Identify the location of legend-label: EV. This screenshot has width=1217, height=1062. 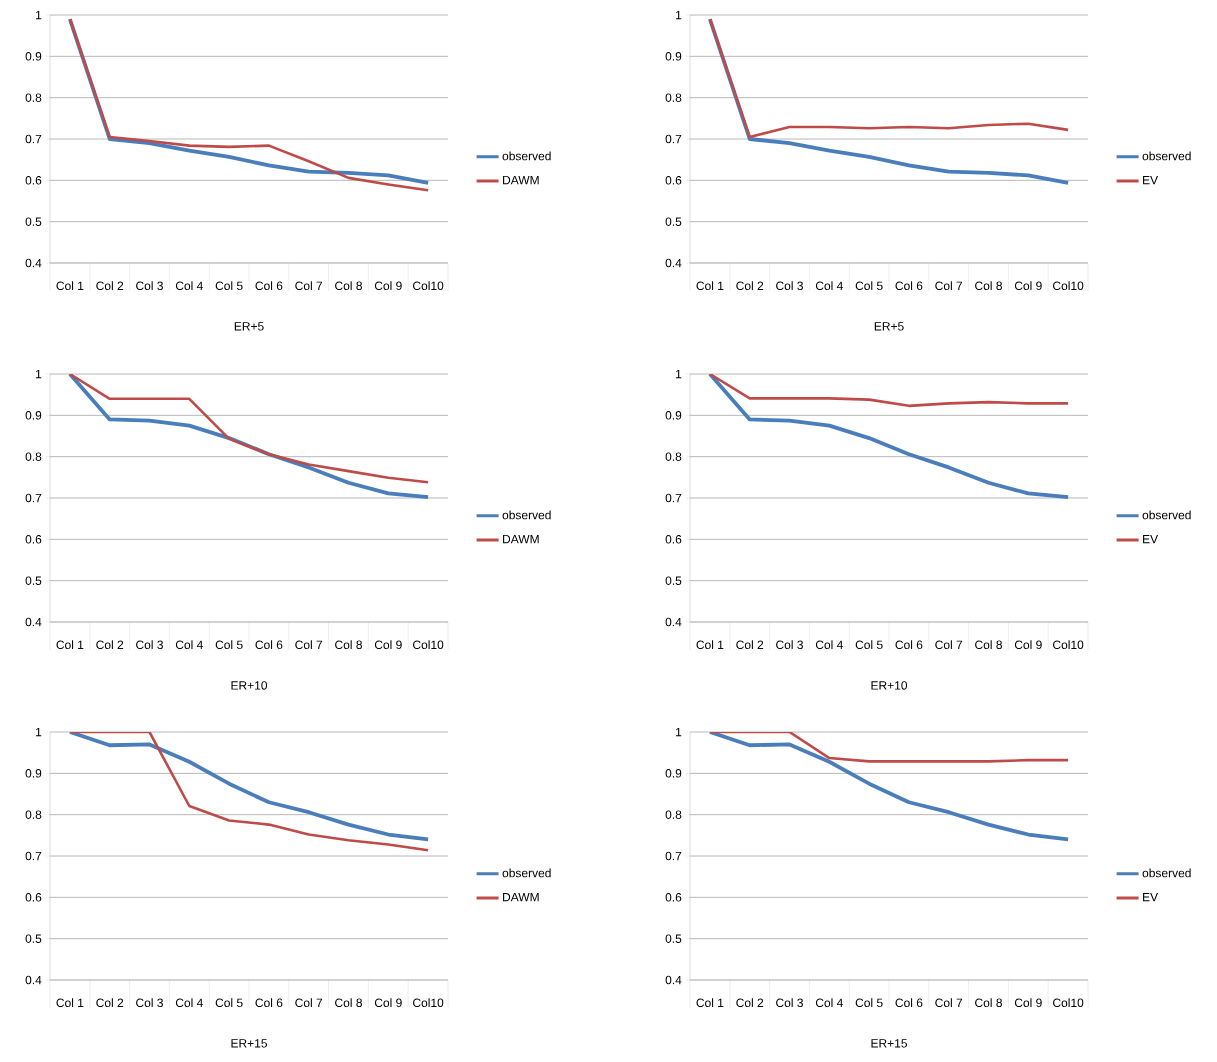
(1151, 180).